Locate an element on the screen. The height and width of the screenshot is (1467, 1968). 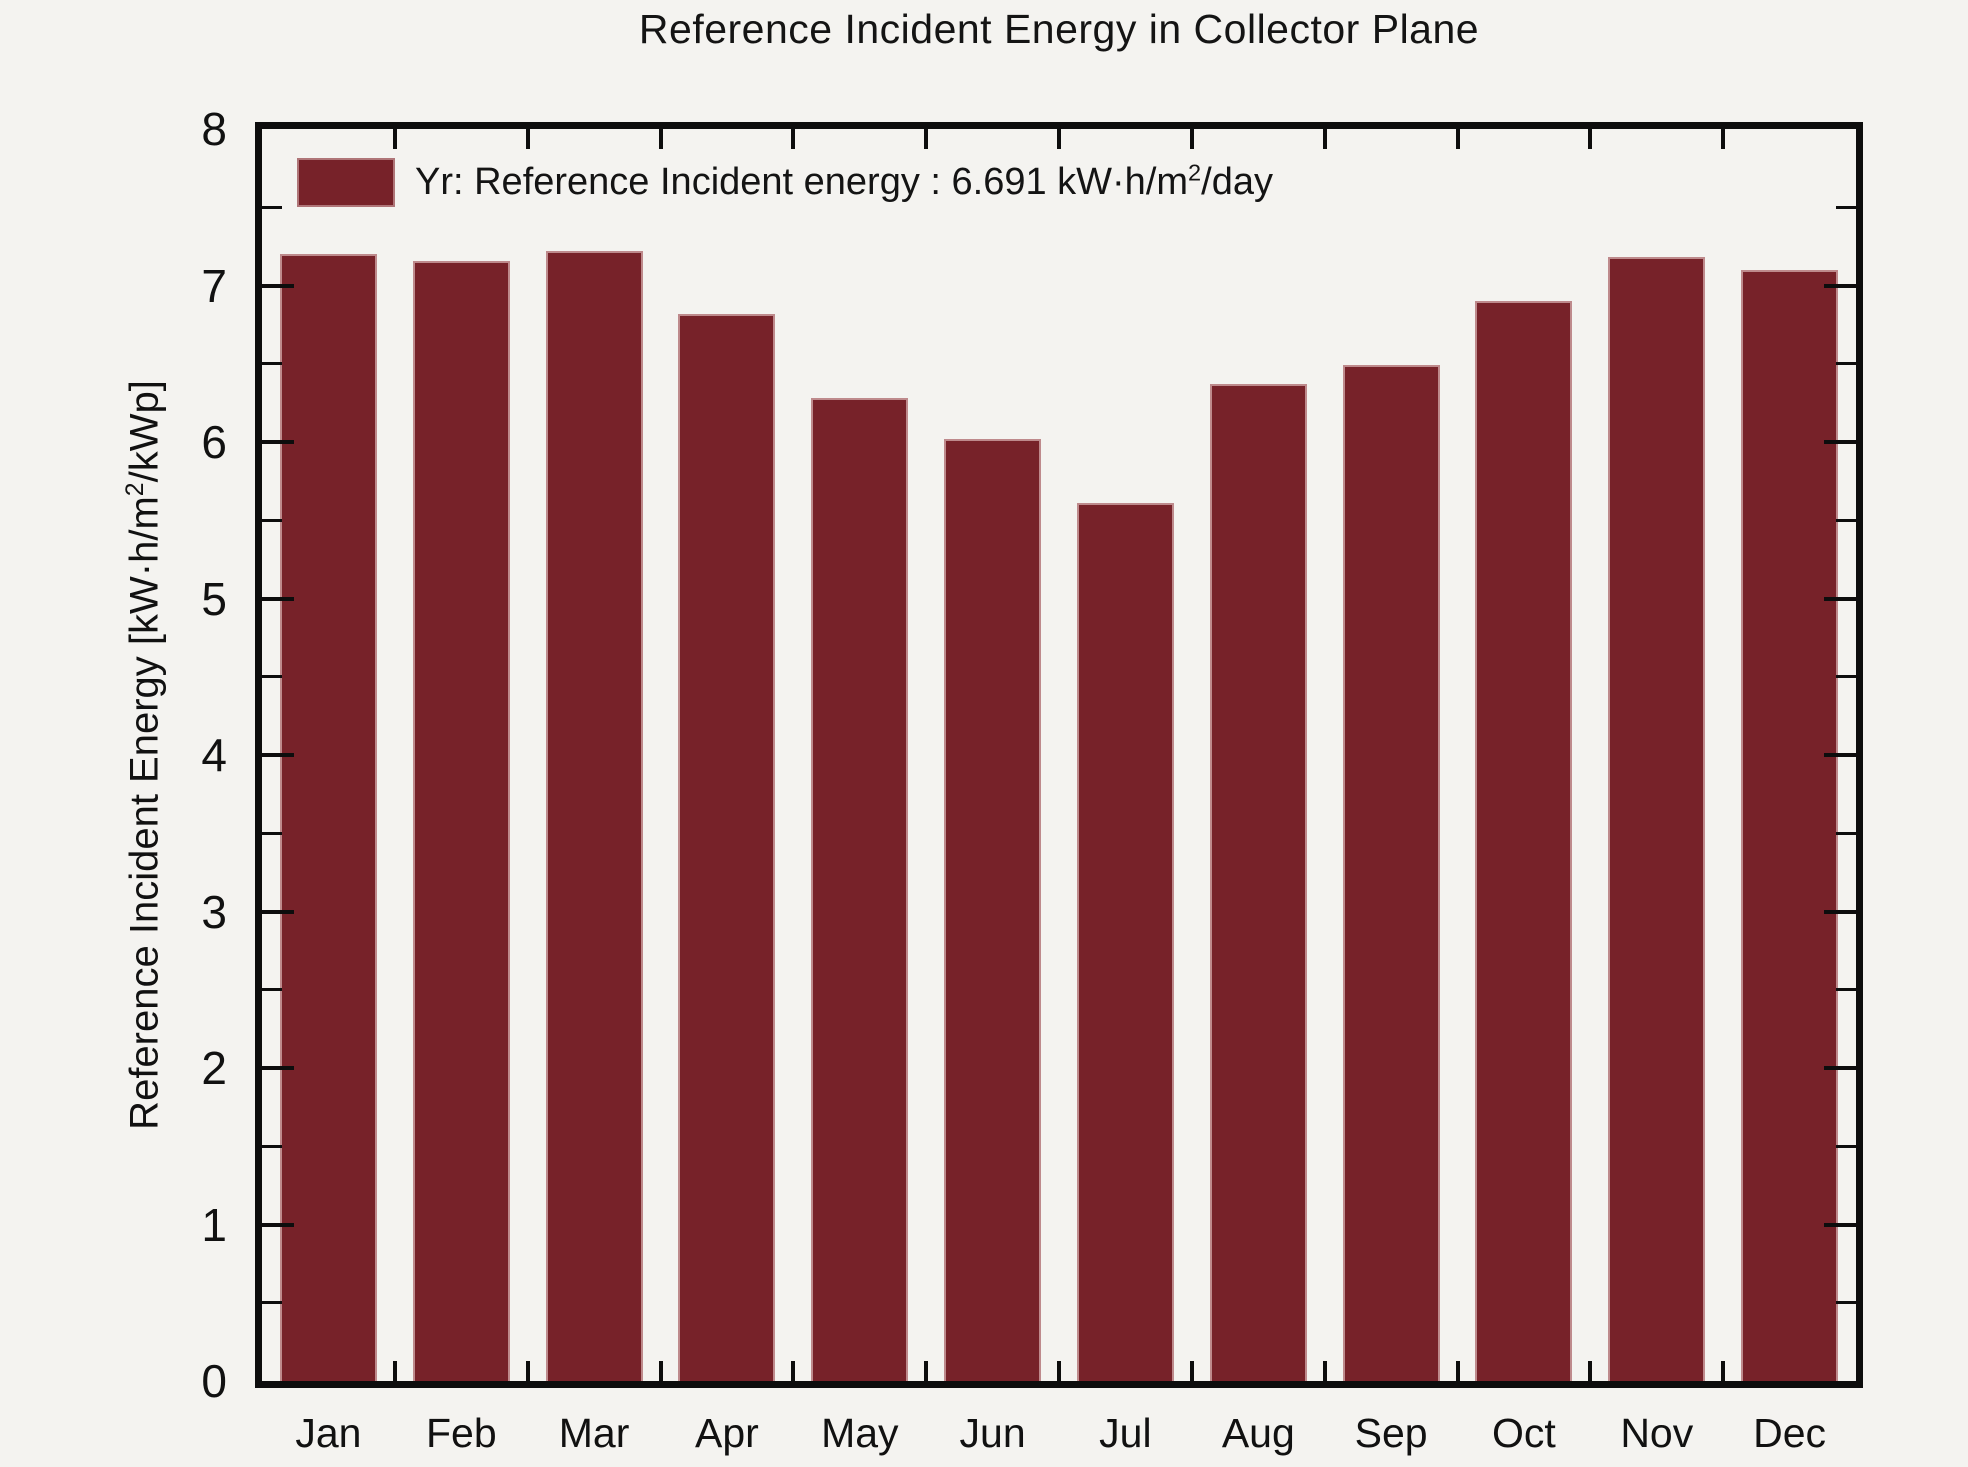
legend-label-suffix: /day is located at coordinates (1237, 181).